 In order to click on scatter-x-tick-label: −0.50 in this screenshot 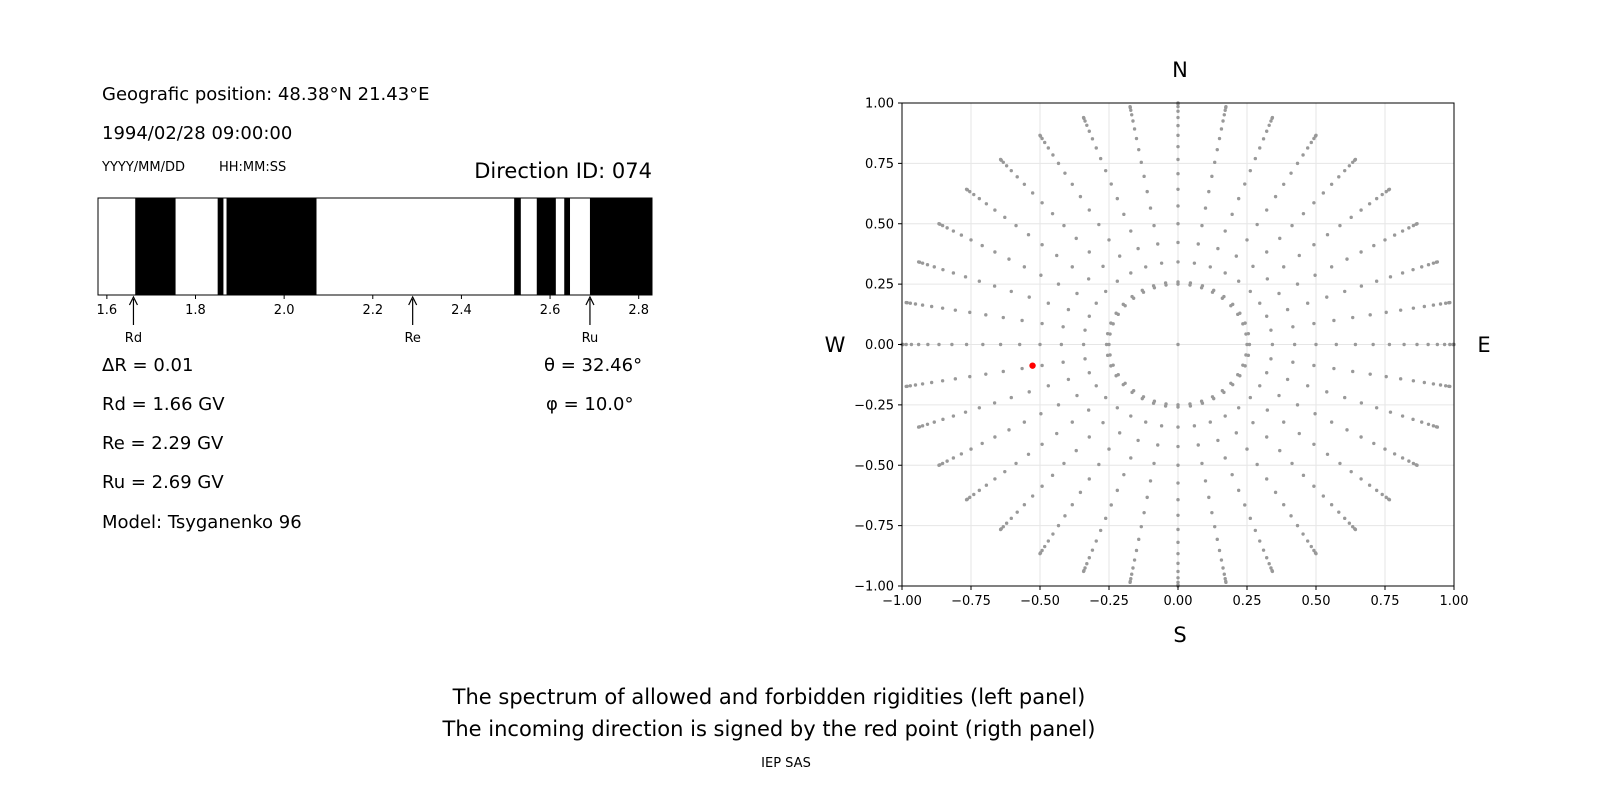, I will do `click(1040, 601)`.